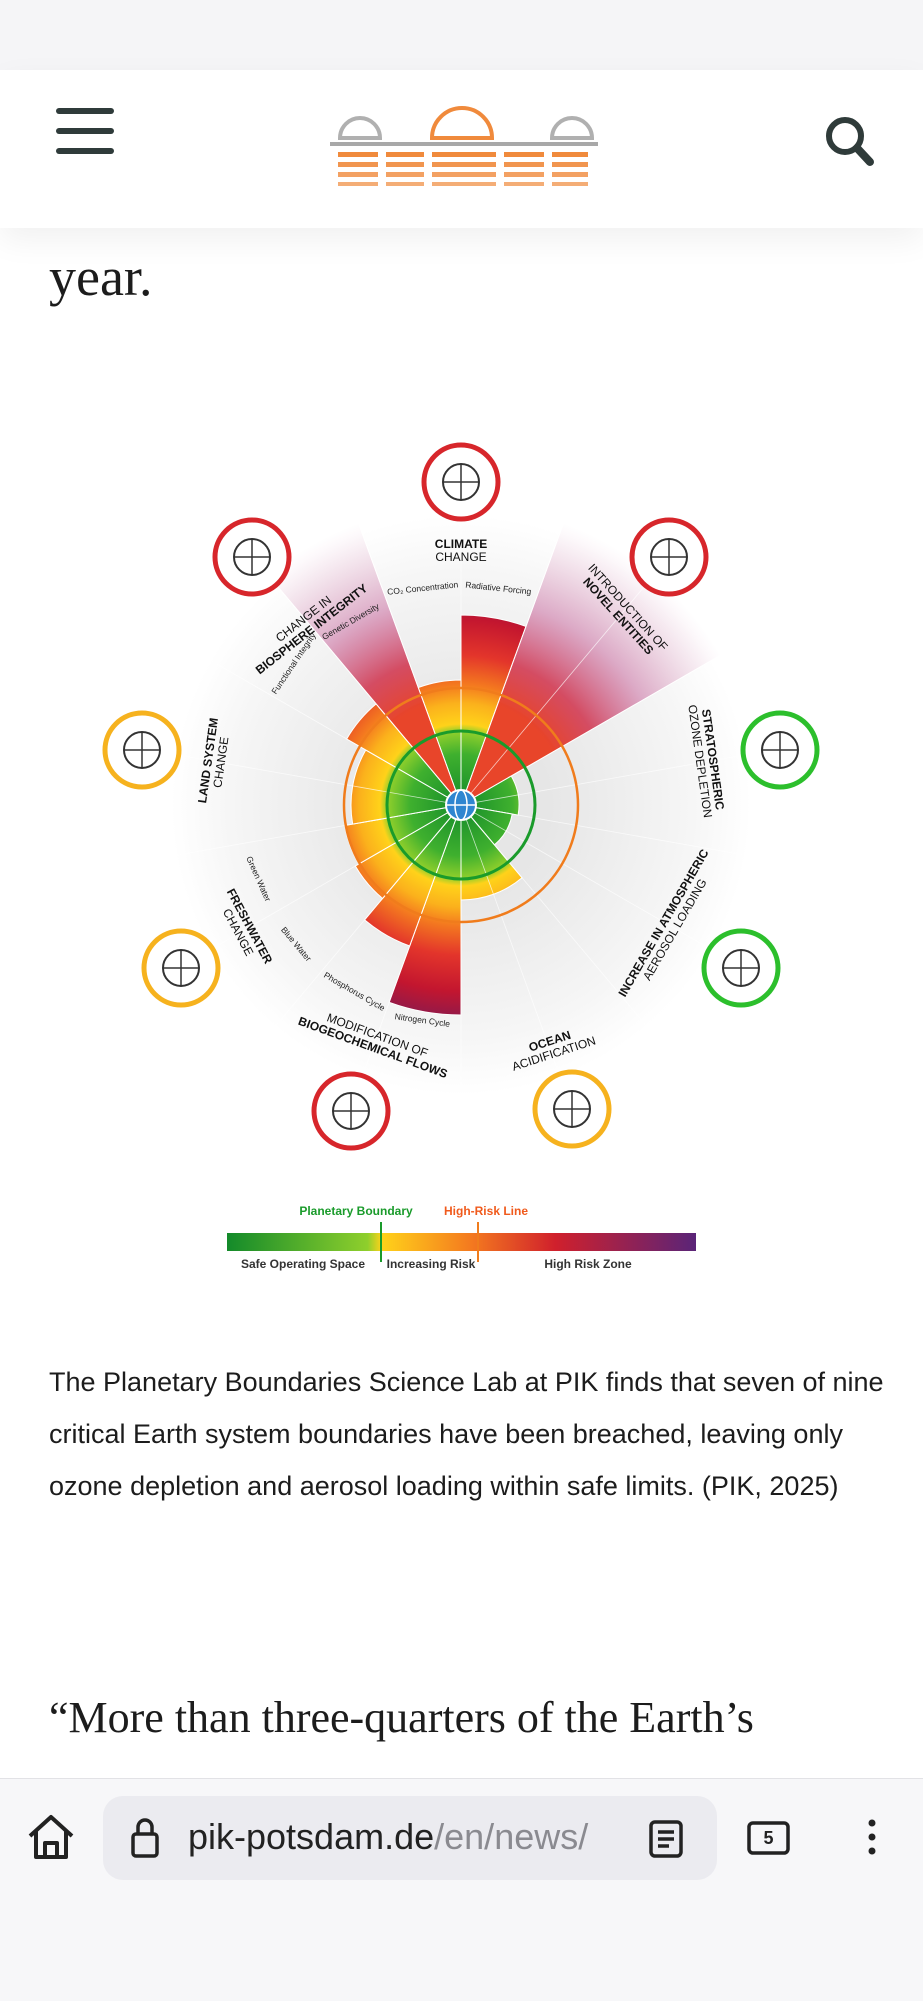 The width and height of the screenshot is (923, 2001). I want to click on legend-zone: Safe Operating Space, so click(303, 1264).